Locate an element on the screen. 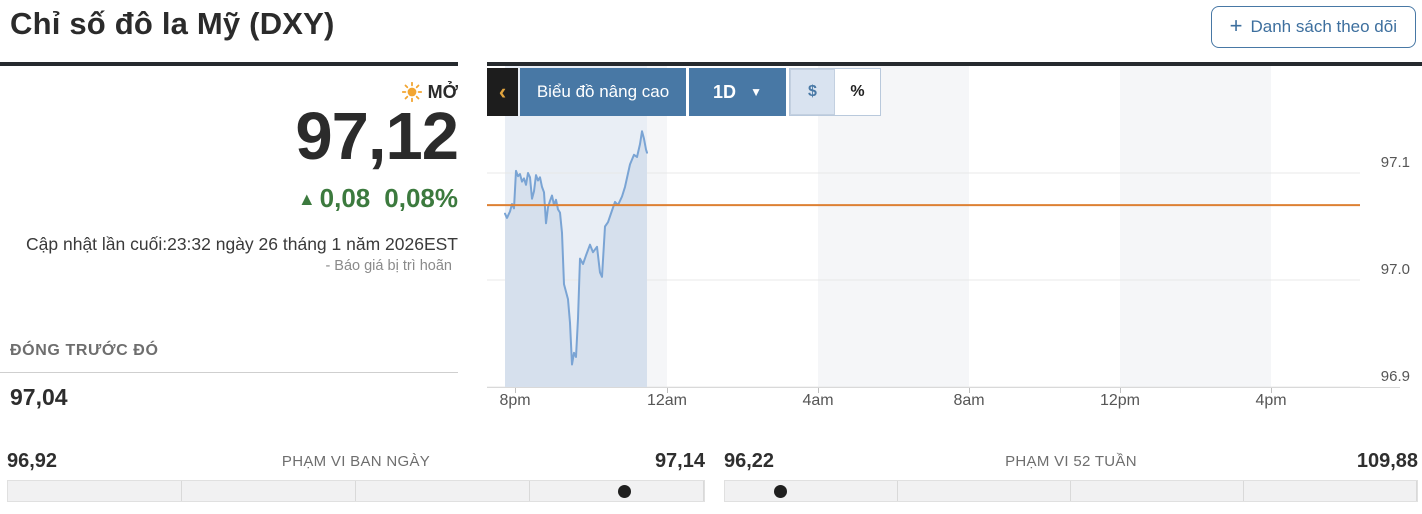 This screenshot has width=1422, height=514. unit-toggle: $ % is located at coordinates (835, 92).